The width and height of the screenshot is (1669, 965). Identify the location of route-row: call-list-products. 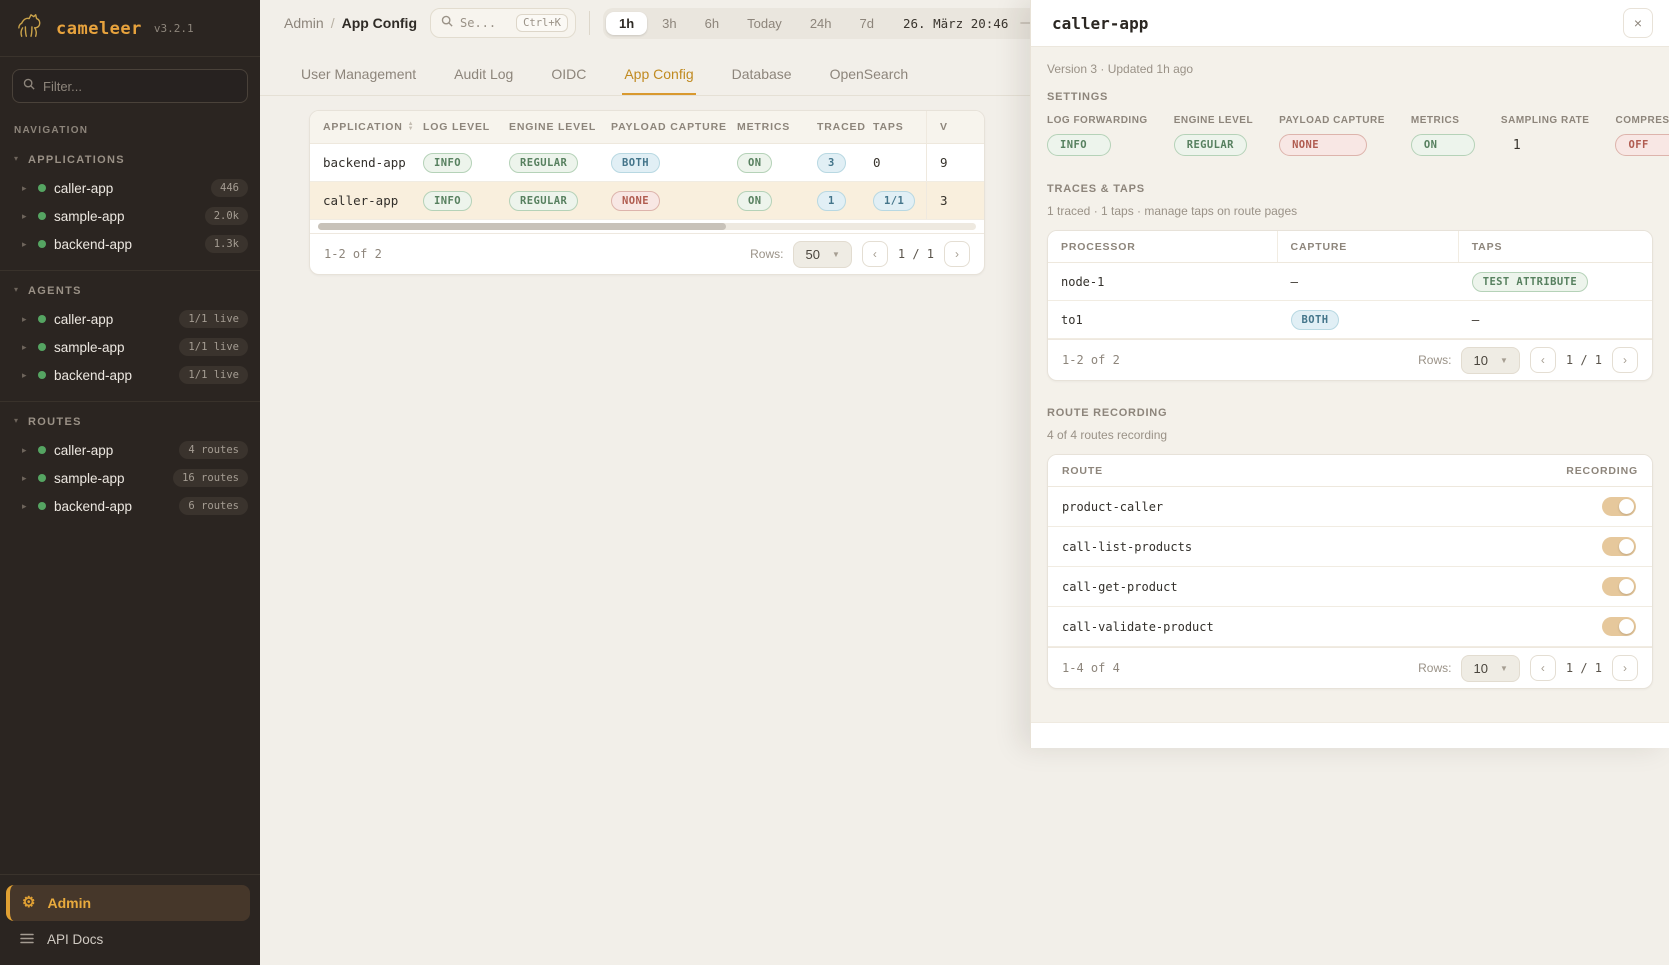
(1350, 547).